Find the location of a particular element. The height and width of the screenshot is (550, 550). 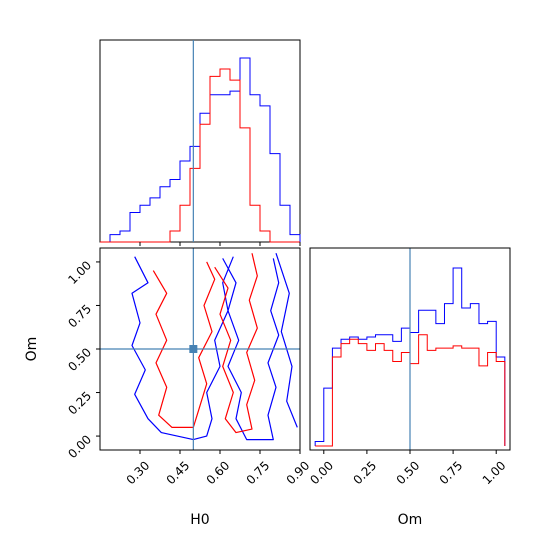

contour-series is located at coordinates (200, 349).